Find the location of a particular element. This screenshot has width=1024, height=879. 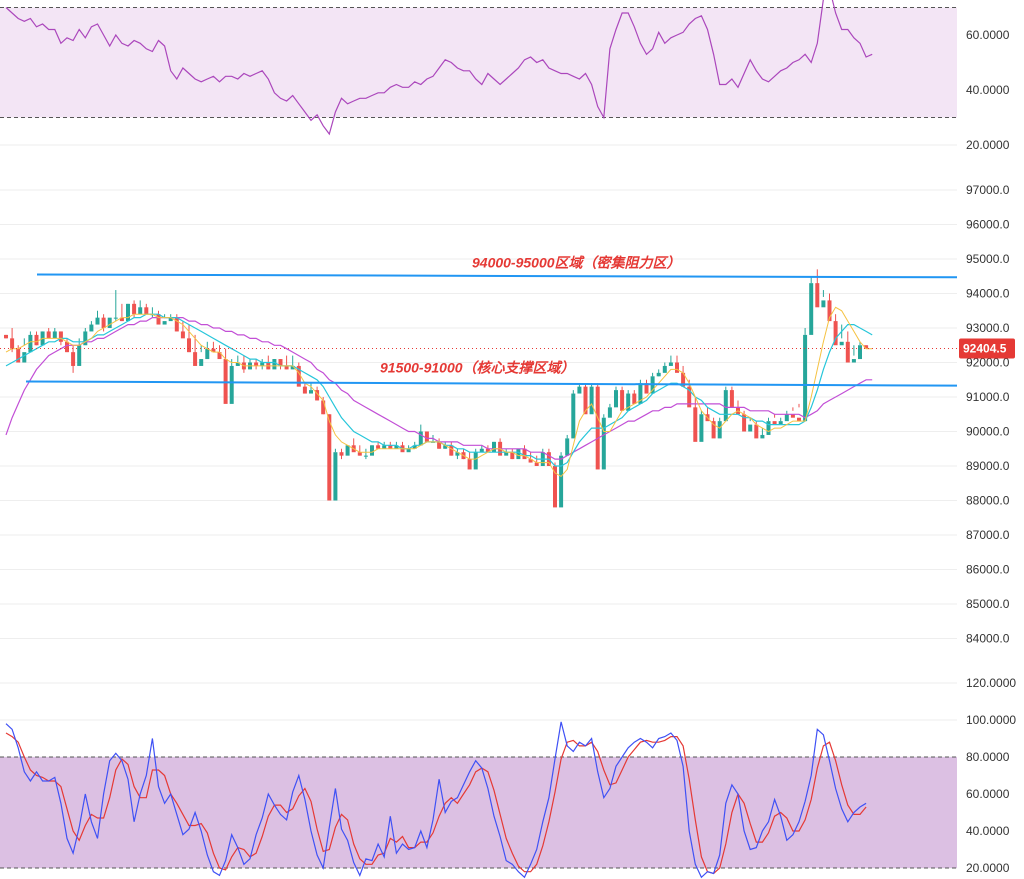

last-price-tag is located at coordinates (987, 348).